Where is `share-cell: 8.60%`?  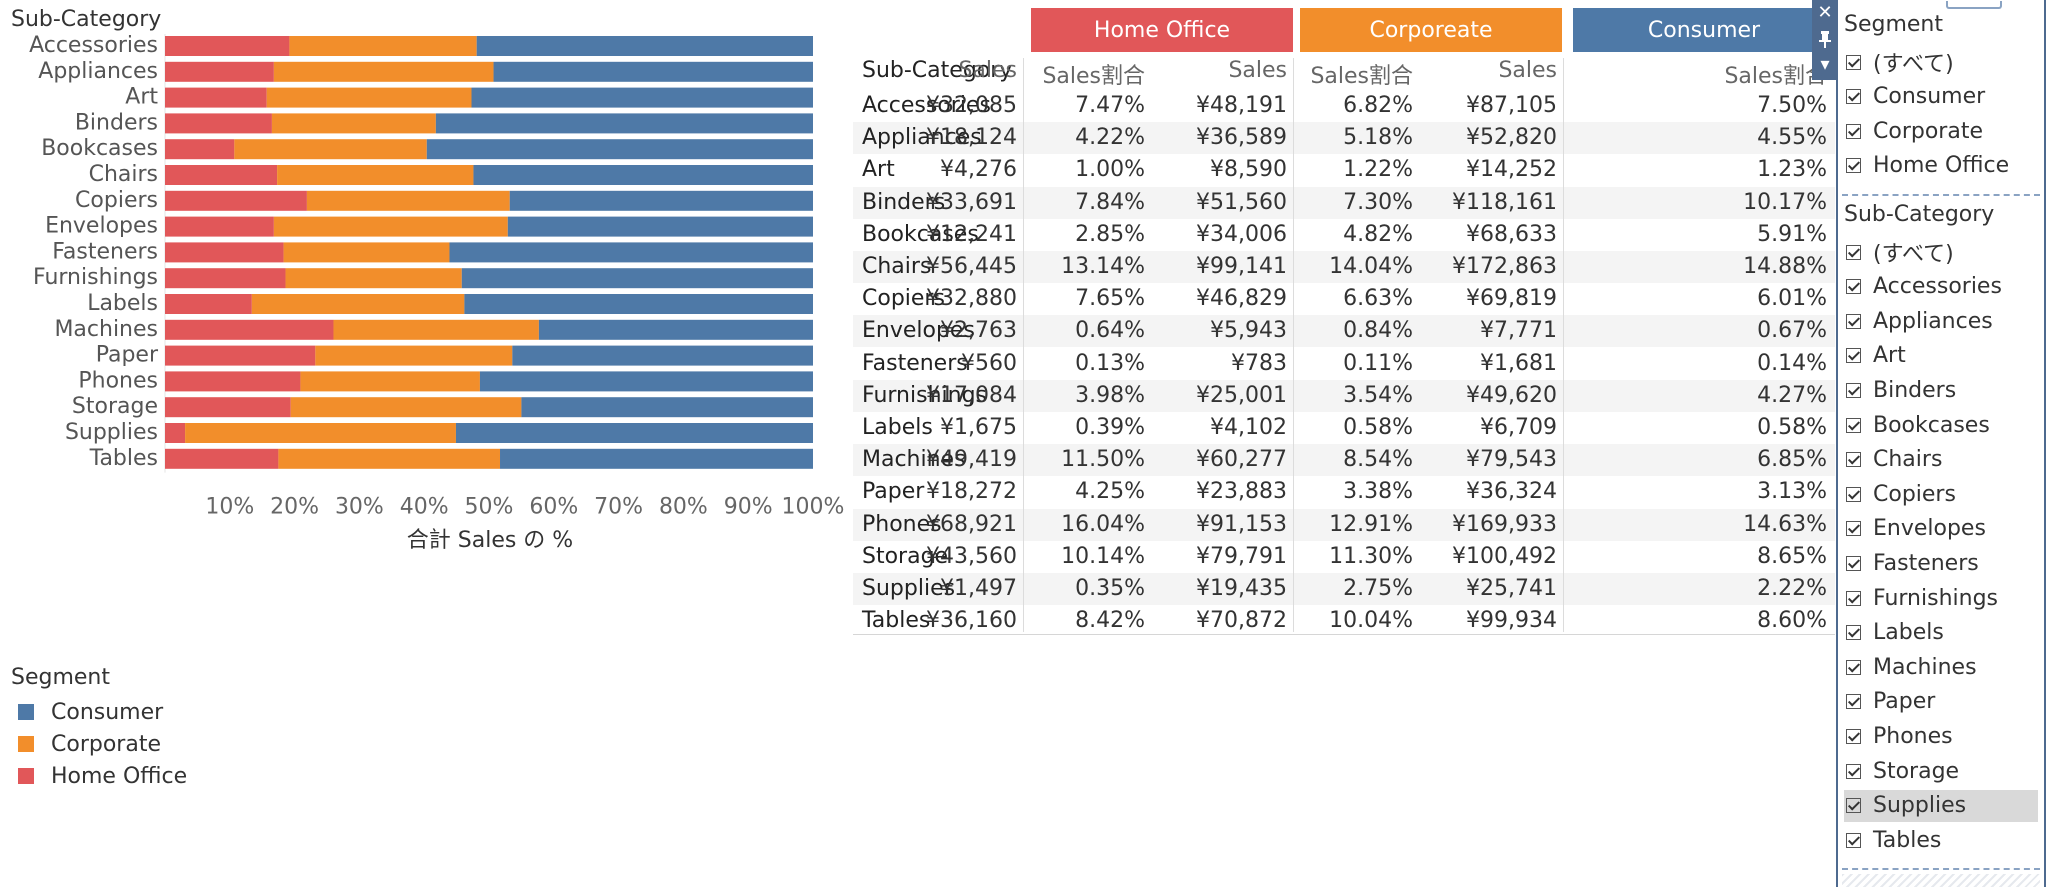
share-cell: 8.60% is located at coordinates (1792, 621).